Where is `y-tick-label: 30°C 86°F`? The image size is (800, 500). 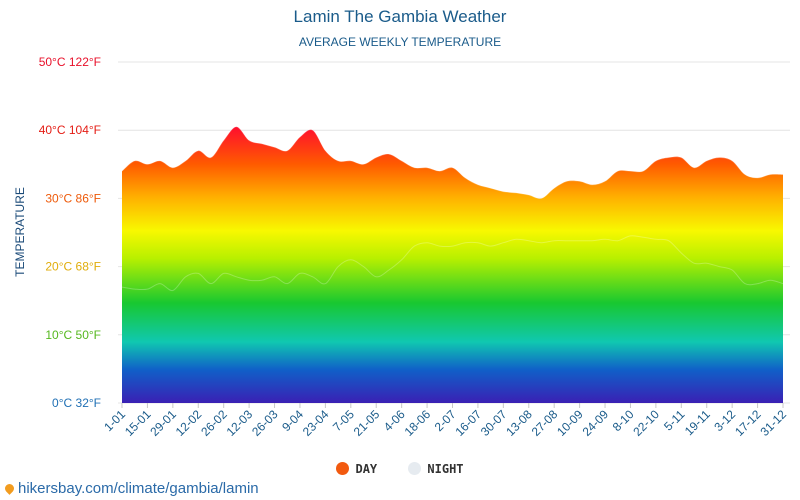
y-tick-label: 30°C 86°F is located at coordinates (73, 198).